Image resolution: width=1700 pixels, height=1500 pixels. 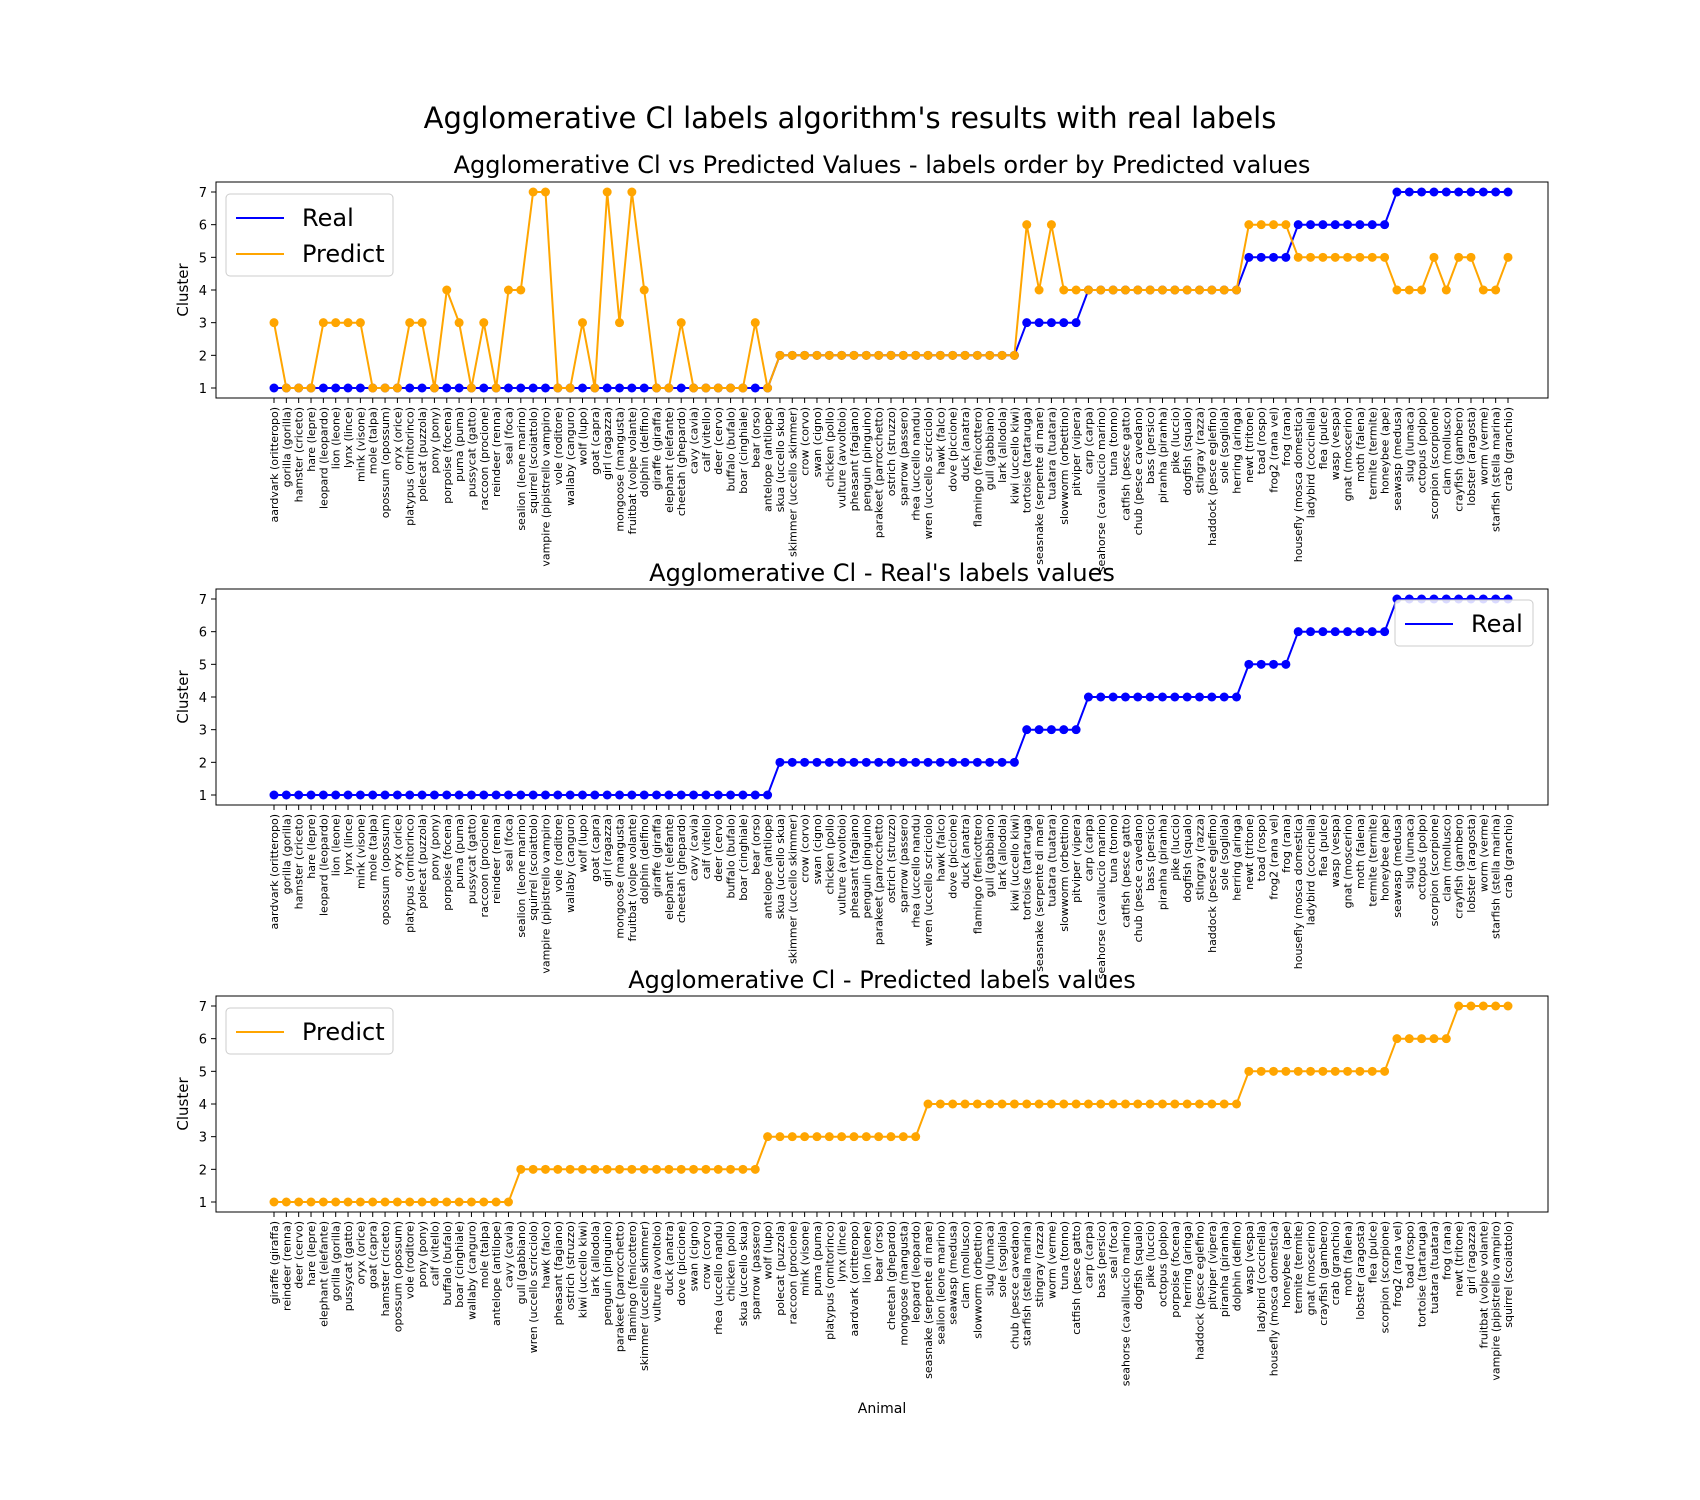 What do you see at coordinates (1496, 876) in the screenshot?
I see `x-tick-label: starfish (stella marina)` at bounding box center [1496, 876].